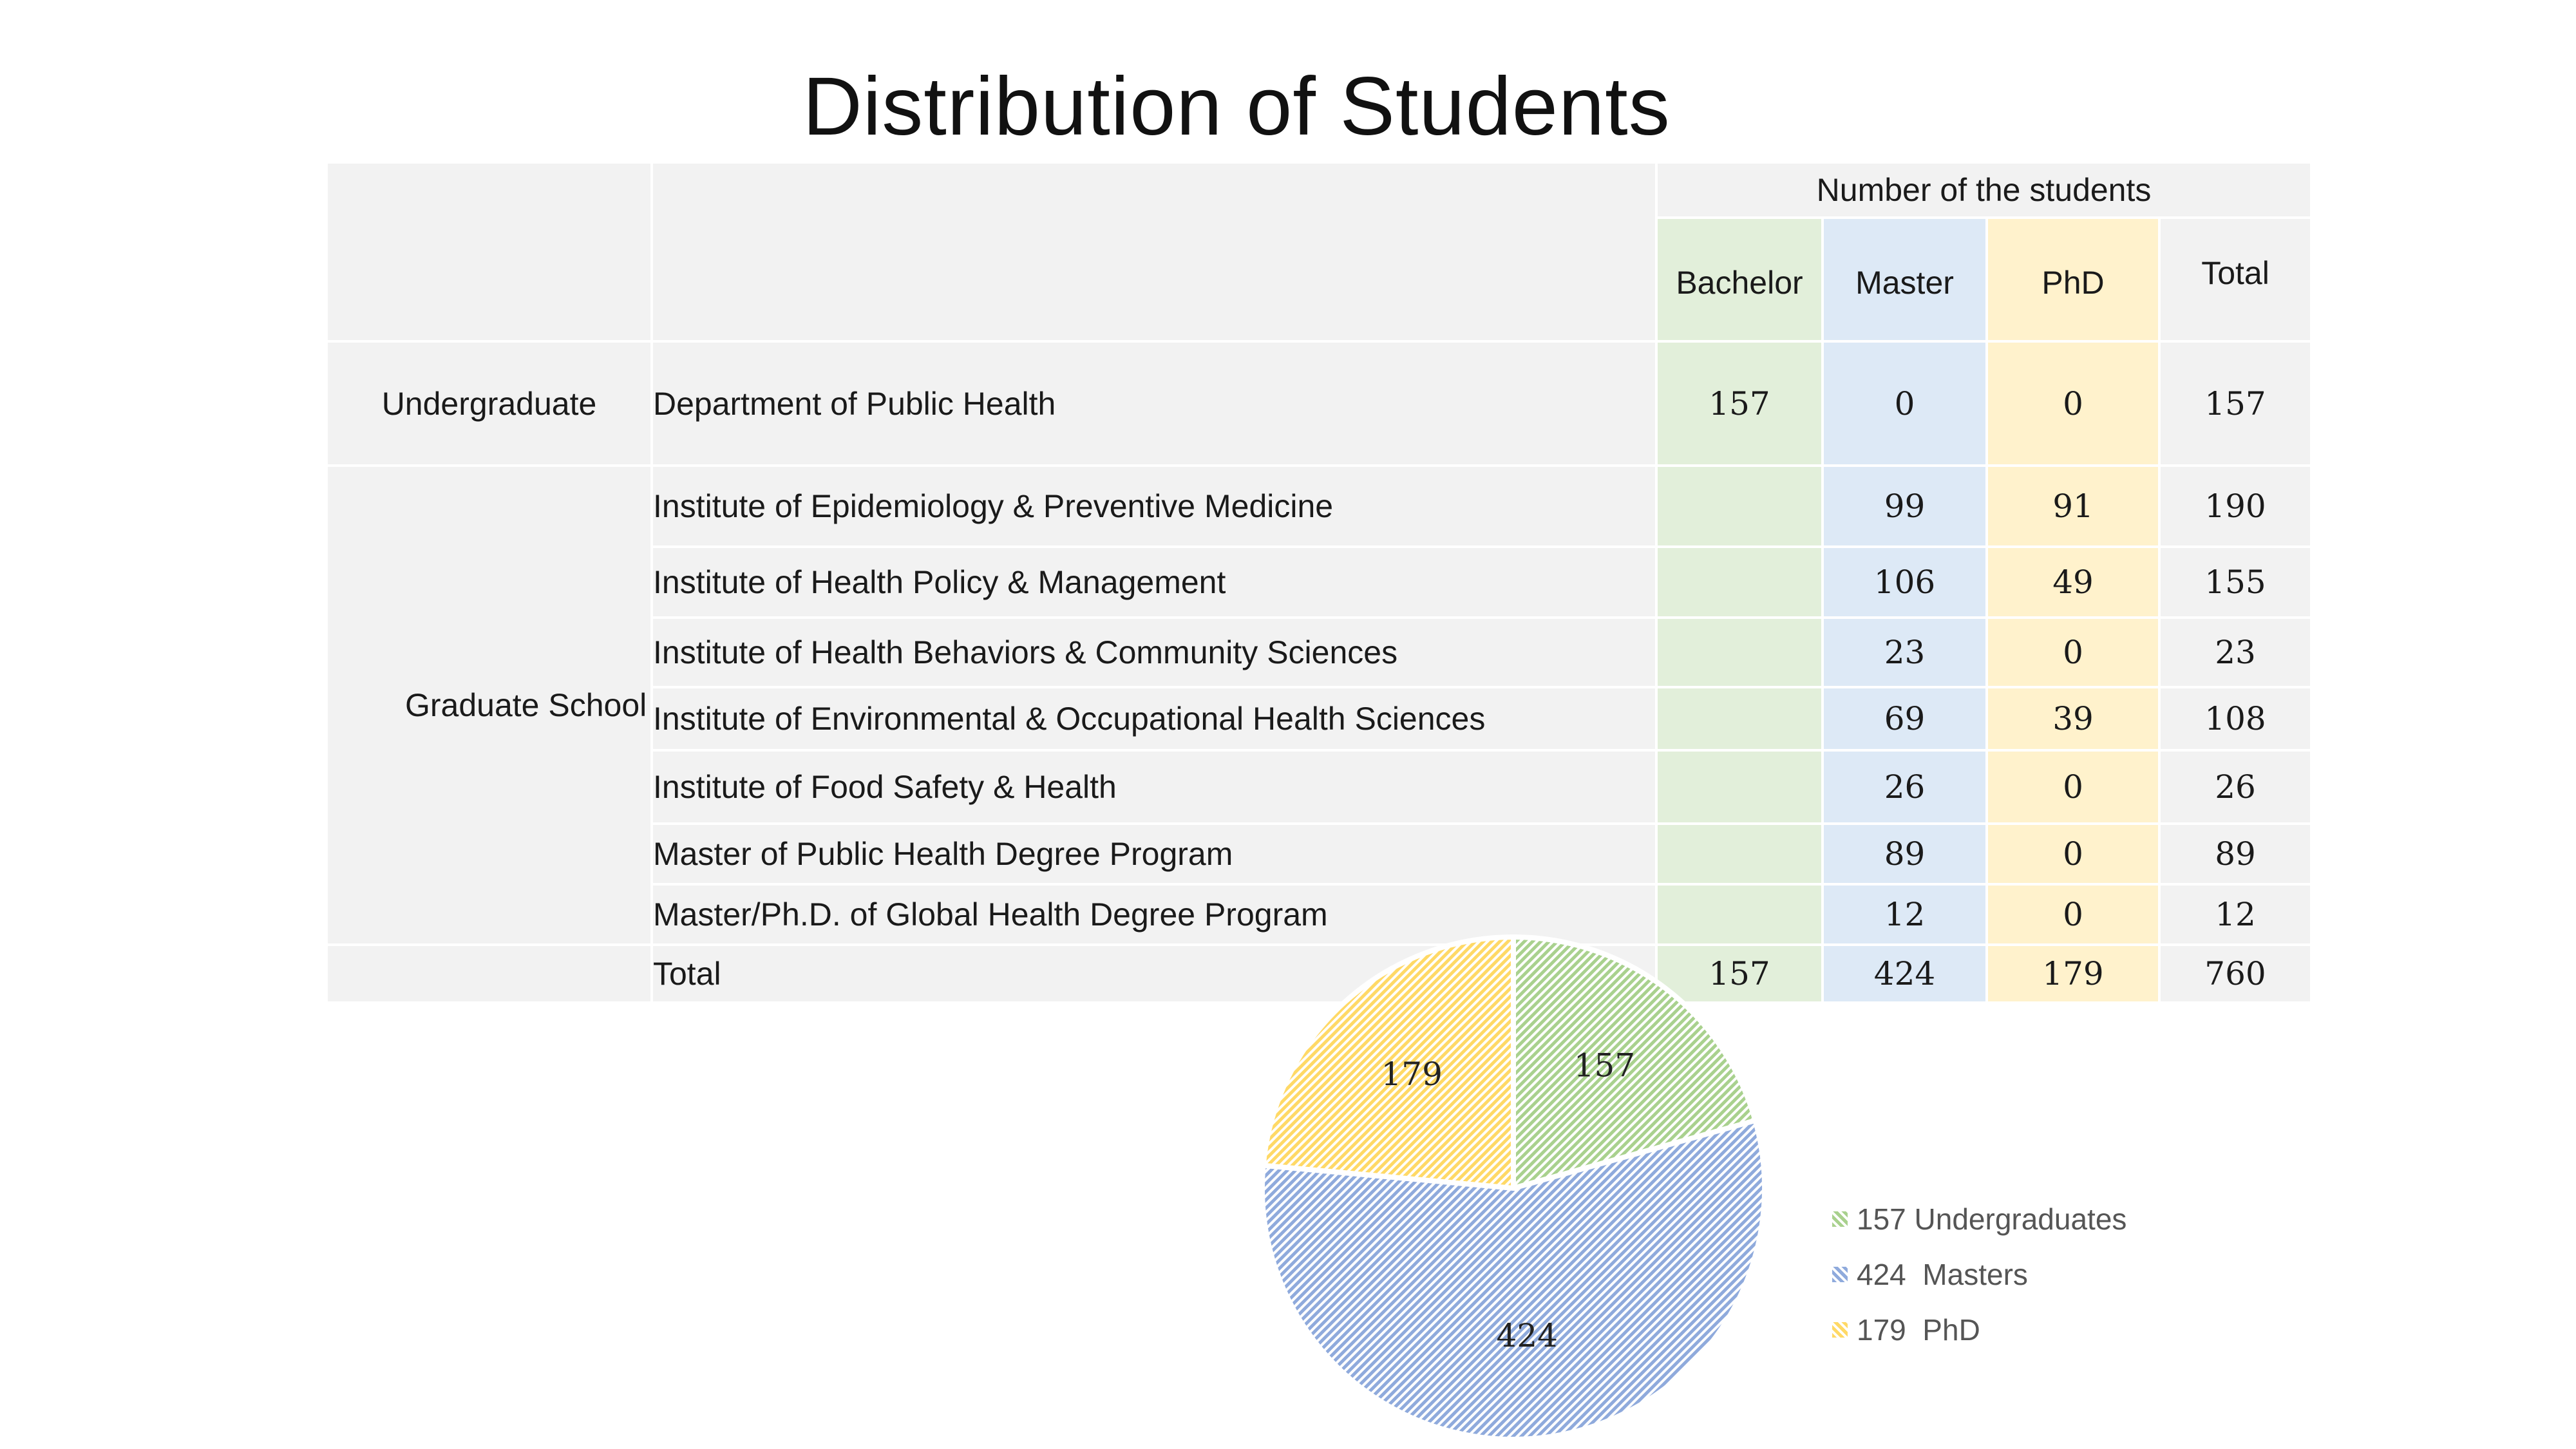 The width and height of the screenshot is (2576, 1449). I want to click on corner-cell, so click(489, 252).